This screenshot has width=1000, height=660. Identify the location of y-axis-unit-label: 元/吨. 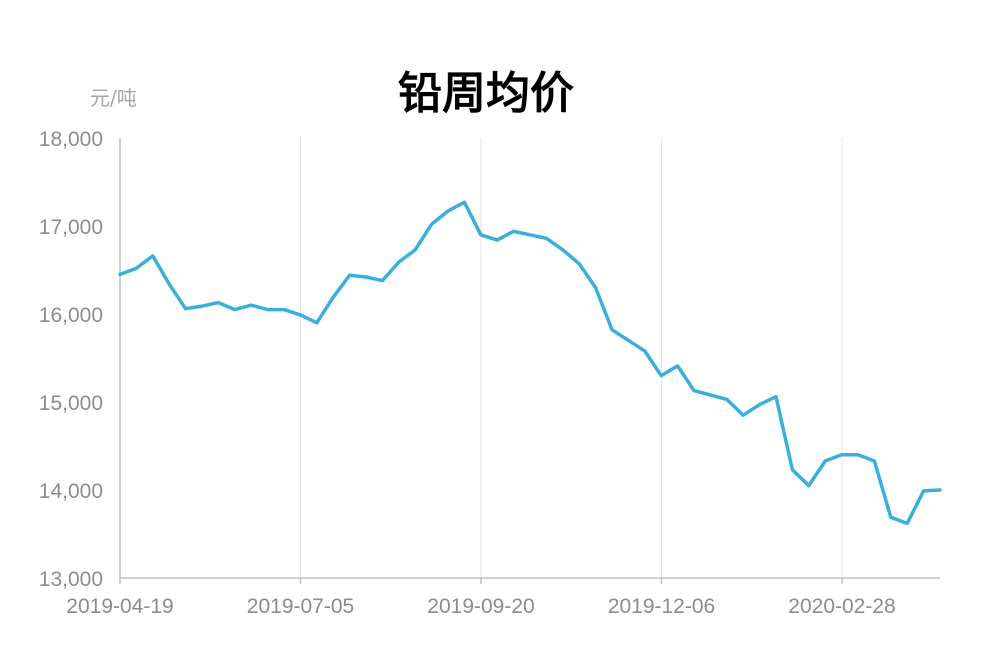
(113, 98).